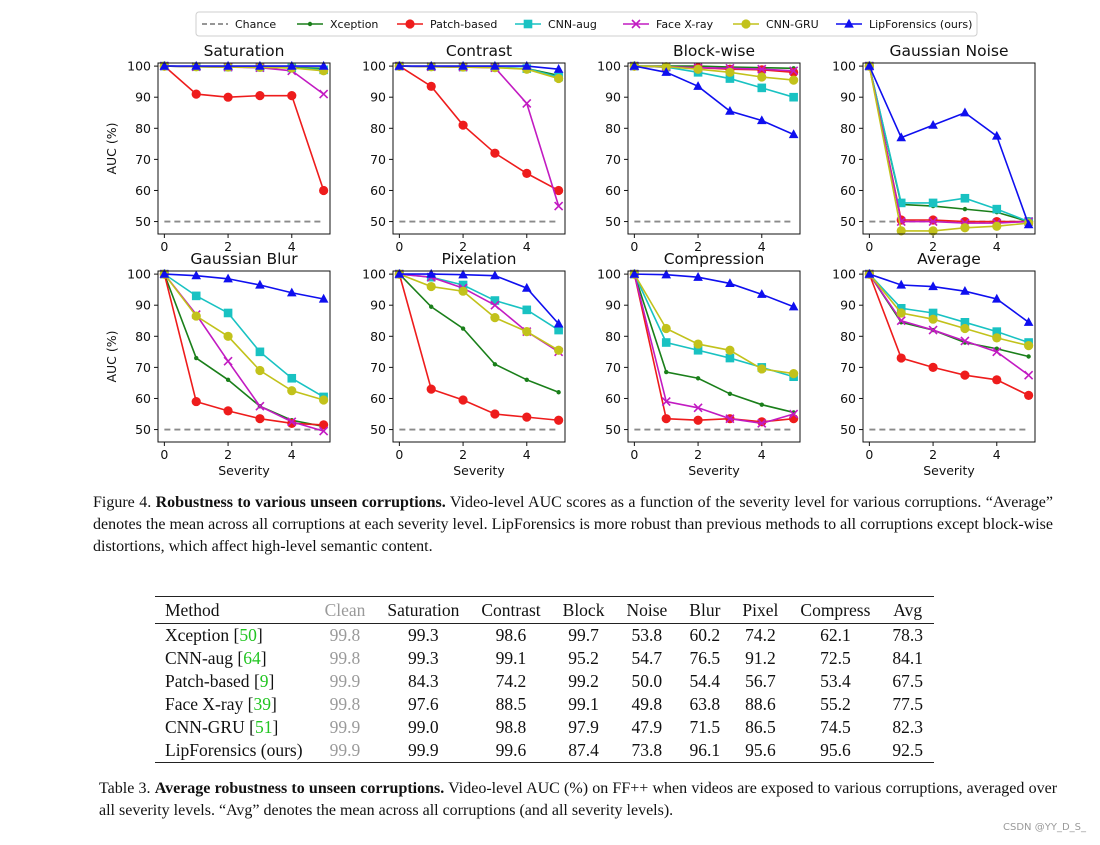 This screenshot has width=1100, height=845. I want to click on table-cell: 78.3, so click(908, 635).